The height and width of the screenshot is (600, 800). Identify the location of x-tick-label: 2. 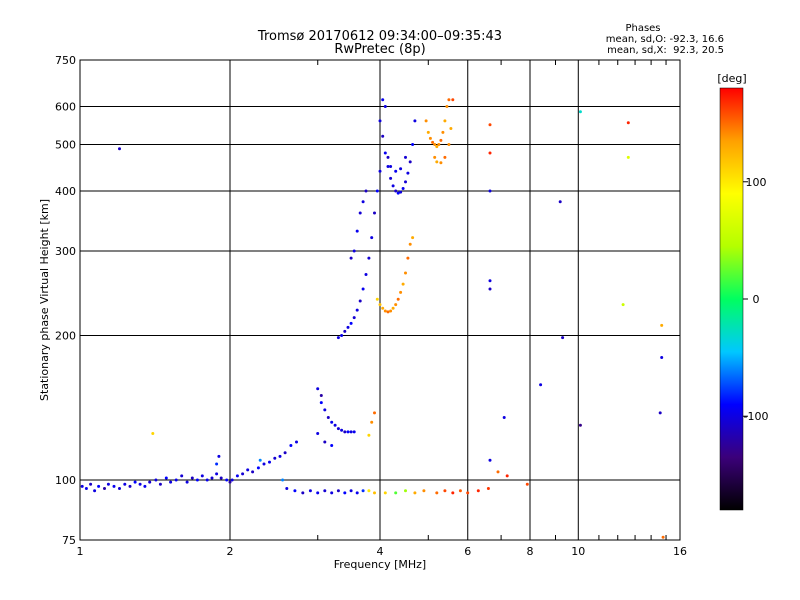
(230, 551).